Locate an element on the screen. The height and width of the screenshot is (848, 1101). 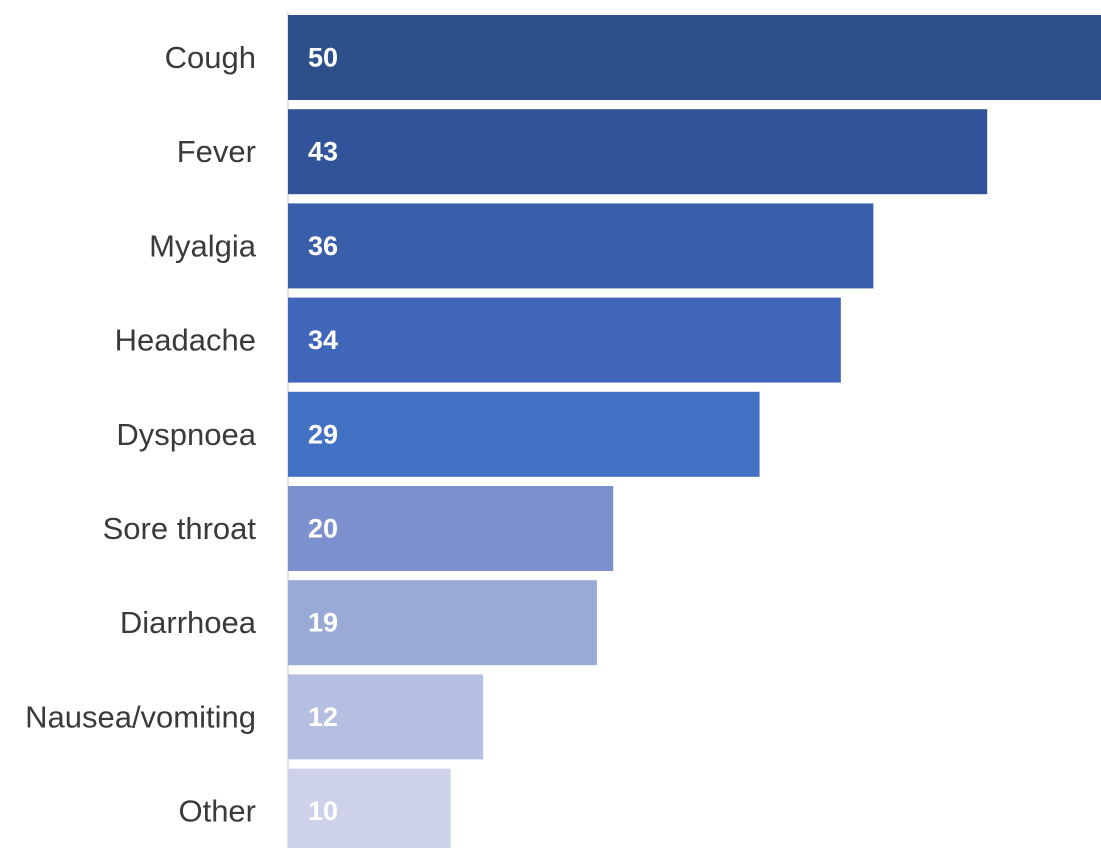
bar-cough is located at coordinates (694, 57).